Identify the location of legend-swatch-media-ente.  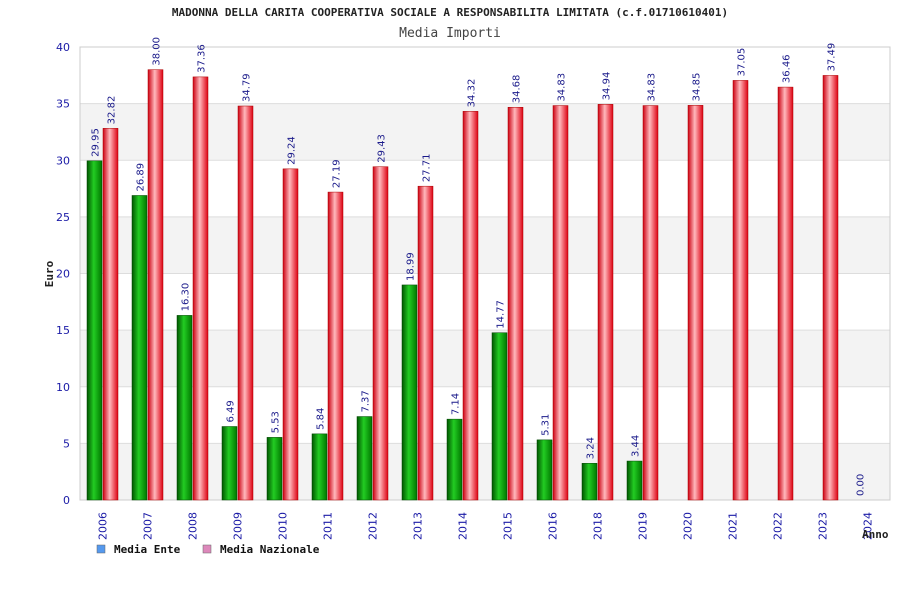
(101, 549).